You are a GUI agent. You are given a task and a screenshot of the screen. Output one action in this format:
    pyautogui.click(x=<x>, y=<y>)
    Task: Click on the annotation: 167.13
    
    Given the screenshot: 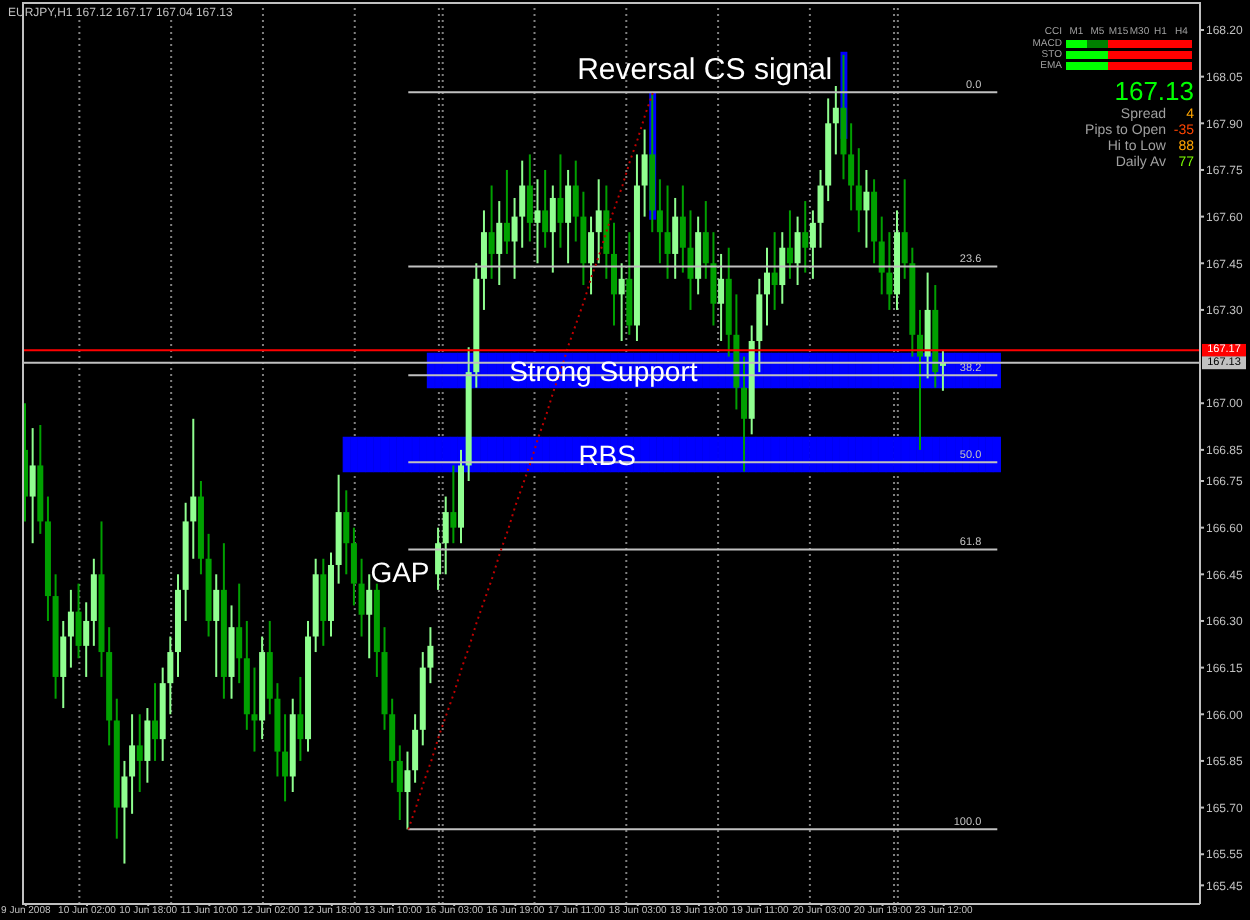 What is the action you would take?
    pyautogui.click(x=1154, y=91)
    